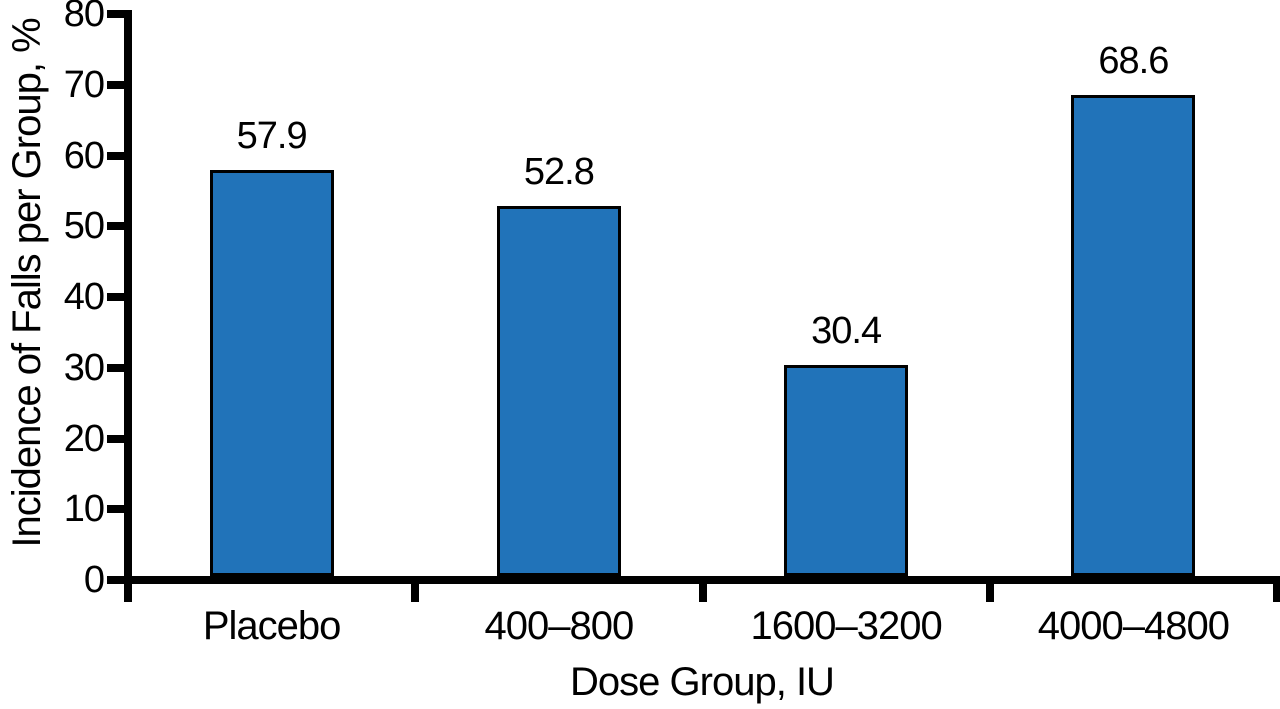  What do you see at coordinates (128, 306) in the screenshot?
I see `y-axis-line` at bounding box center [128, 306].